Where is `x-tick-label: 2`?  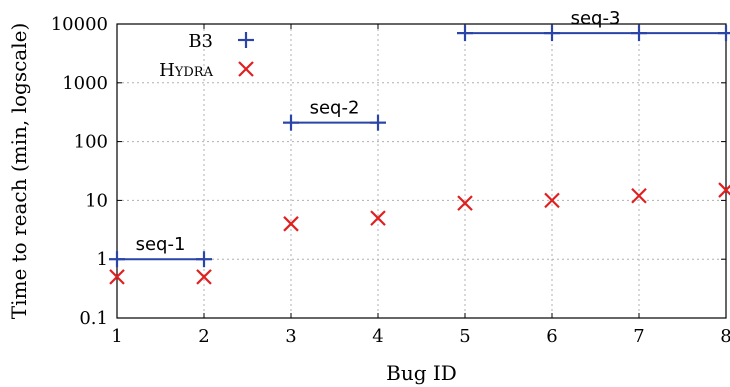
x-tick-label: 2 is located at coordinates (203, 336).